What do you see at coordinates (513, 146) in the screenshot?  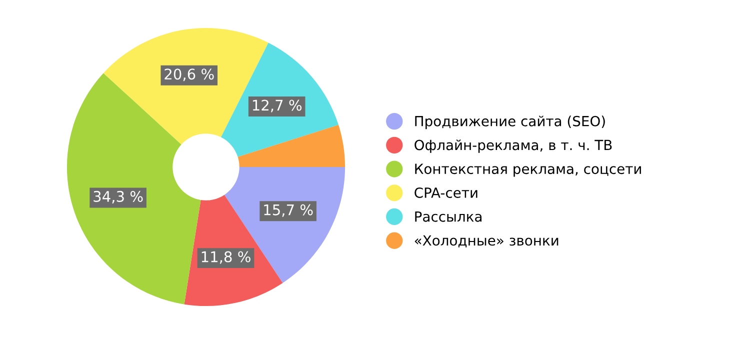 I see `legend-label: Офлайн-реклама, в т. ч. ТВ` at bounding box center [513, 146].